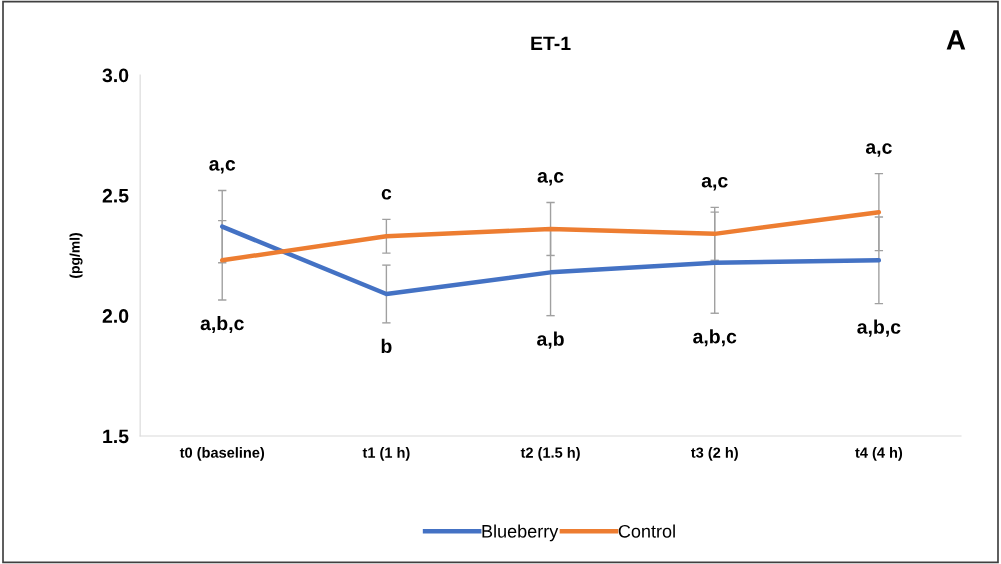 The image size is (1001, 564). Describe the element at coordinates (116, 436) in the screenshot. I see `y-tick-label: 1.5` at that location.